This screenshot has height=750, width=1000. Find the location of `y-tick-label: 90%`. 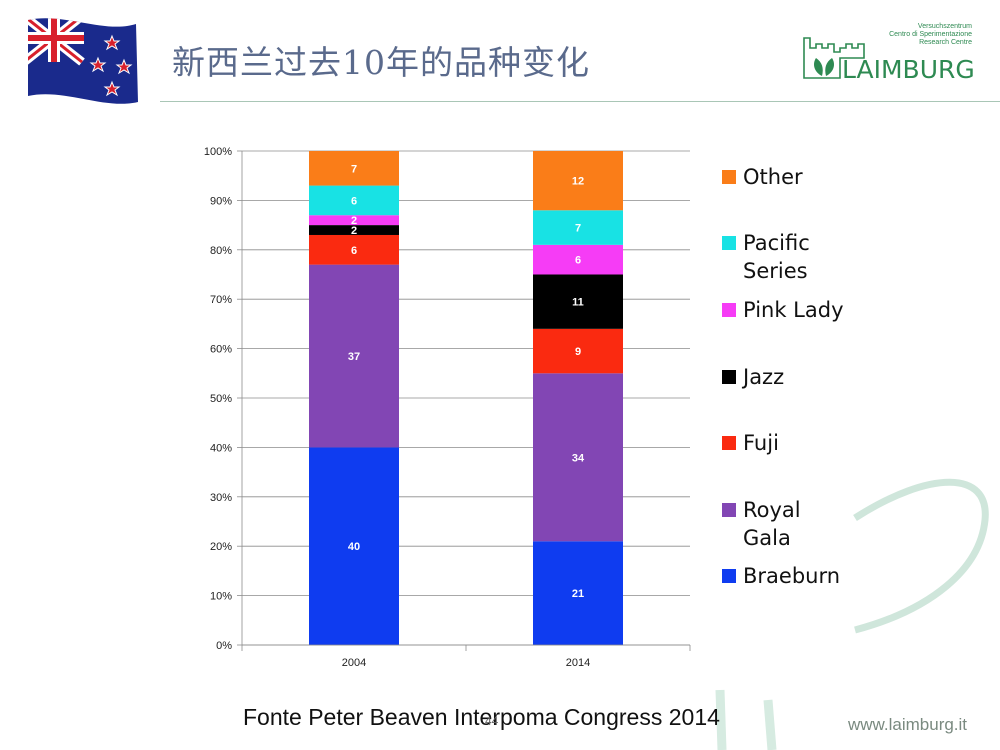

y-tick-label: 90% is located at coordinates (221, 201).